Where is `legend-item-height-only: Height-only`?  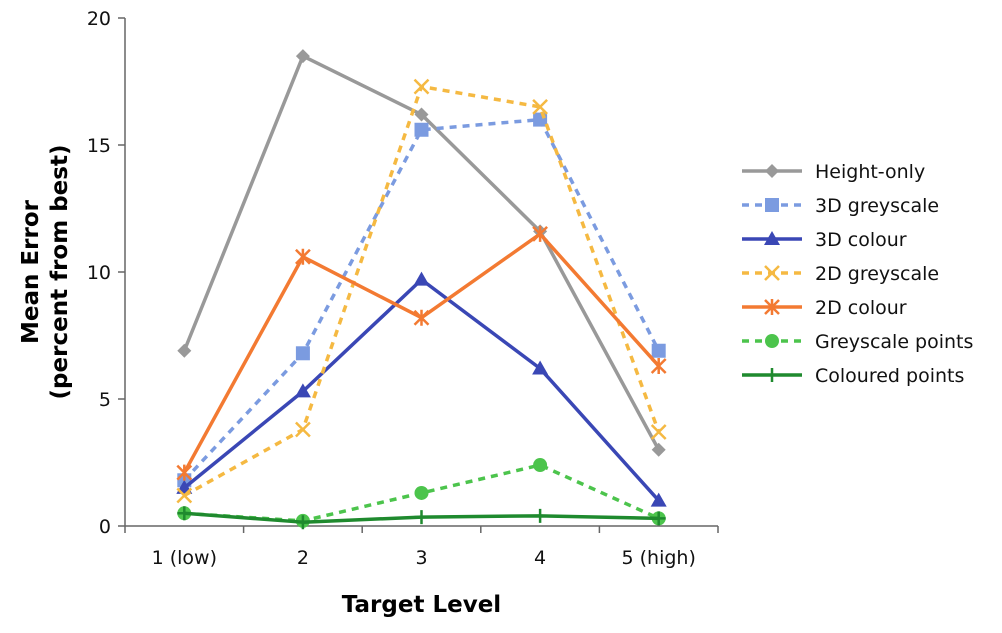
legend-item-height-only: Height-only is located at coordinates (833, 172).